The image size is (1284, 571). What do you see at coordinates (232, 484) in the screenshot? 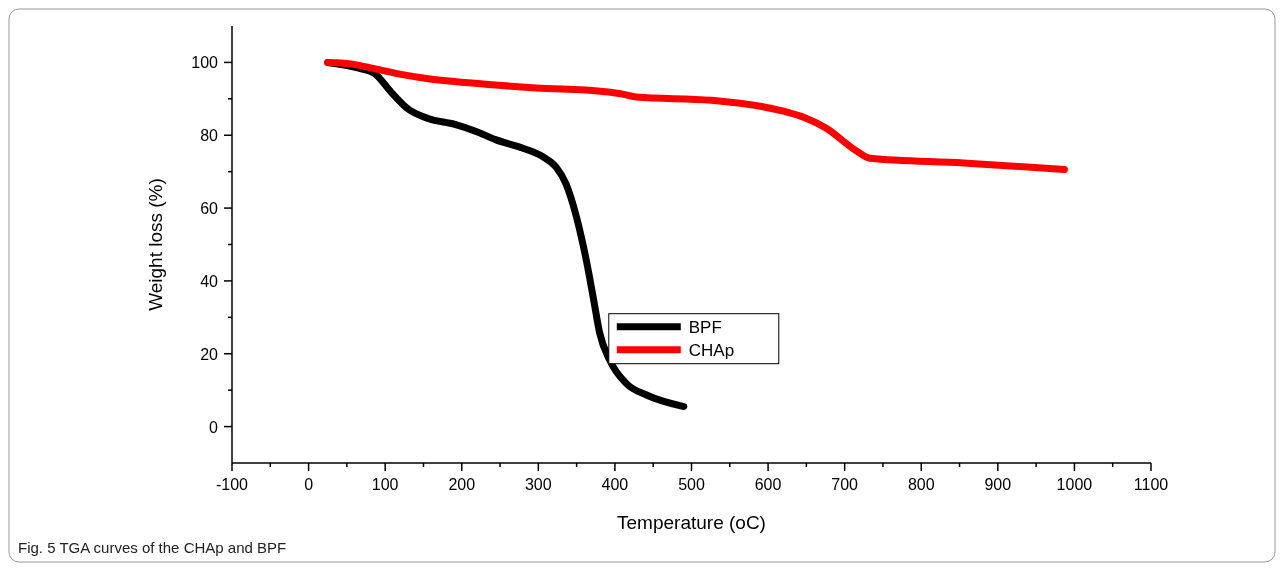
I see `x-tick-label: -100` at bounding box center [232, 484].